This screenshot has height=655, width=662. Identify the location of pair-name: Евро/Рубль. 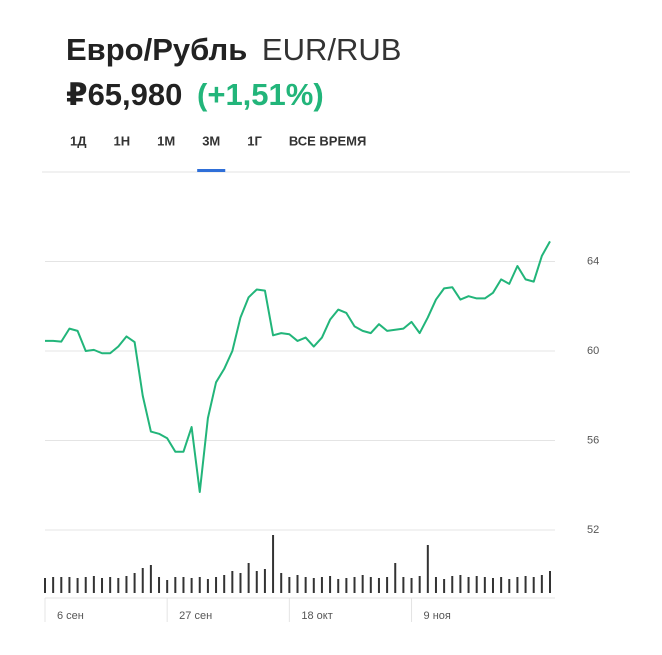
(156, 49).